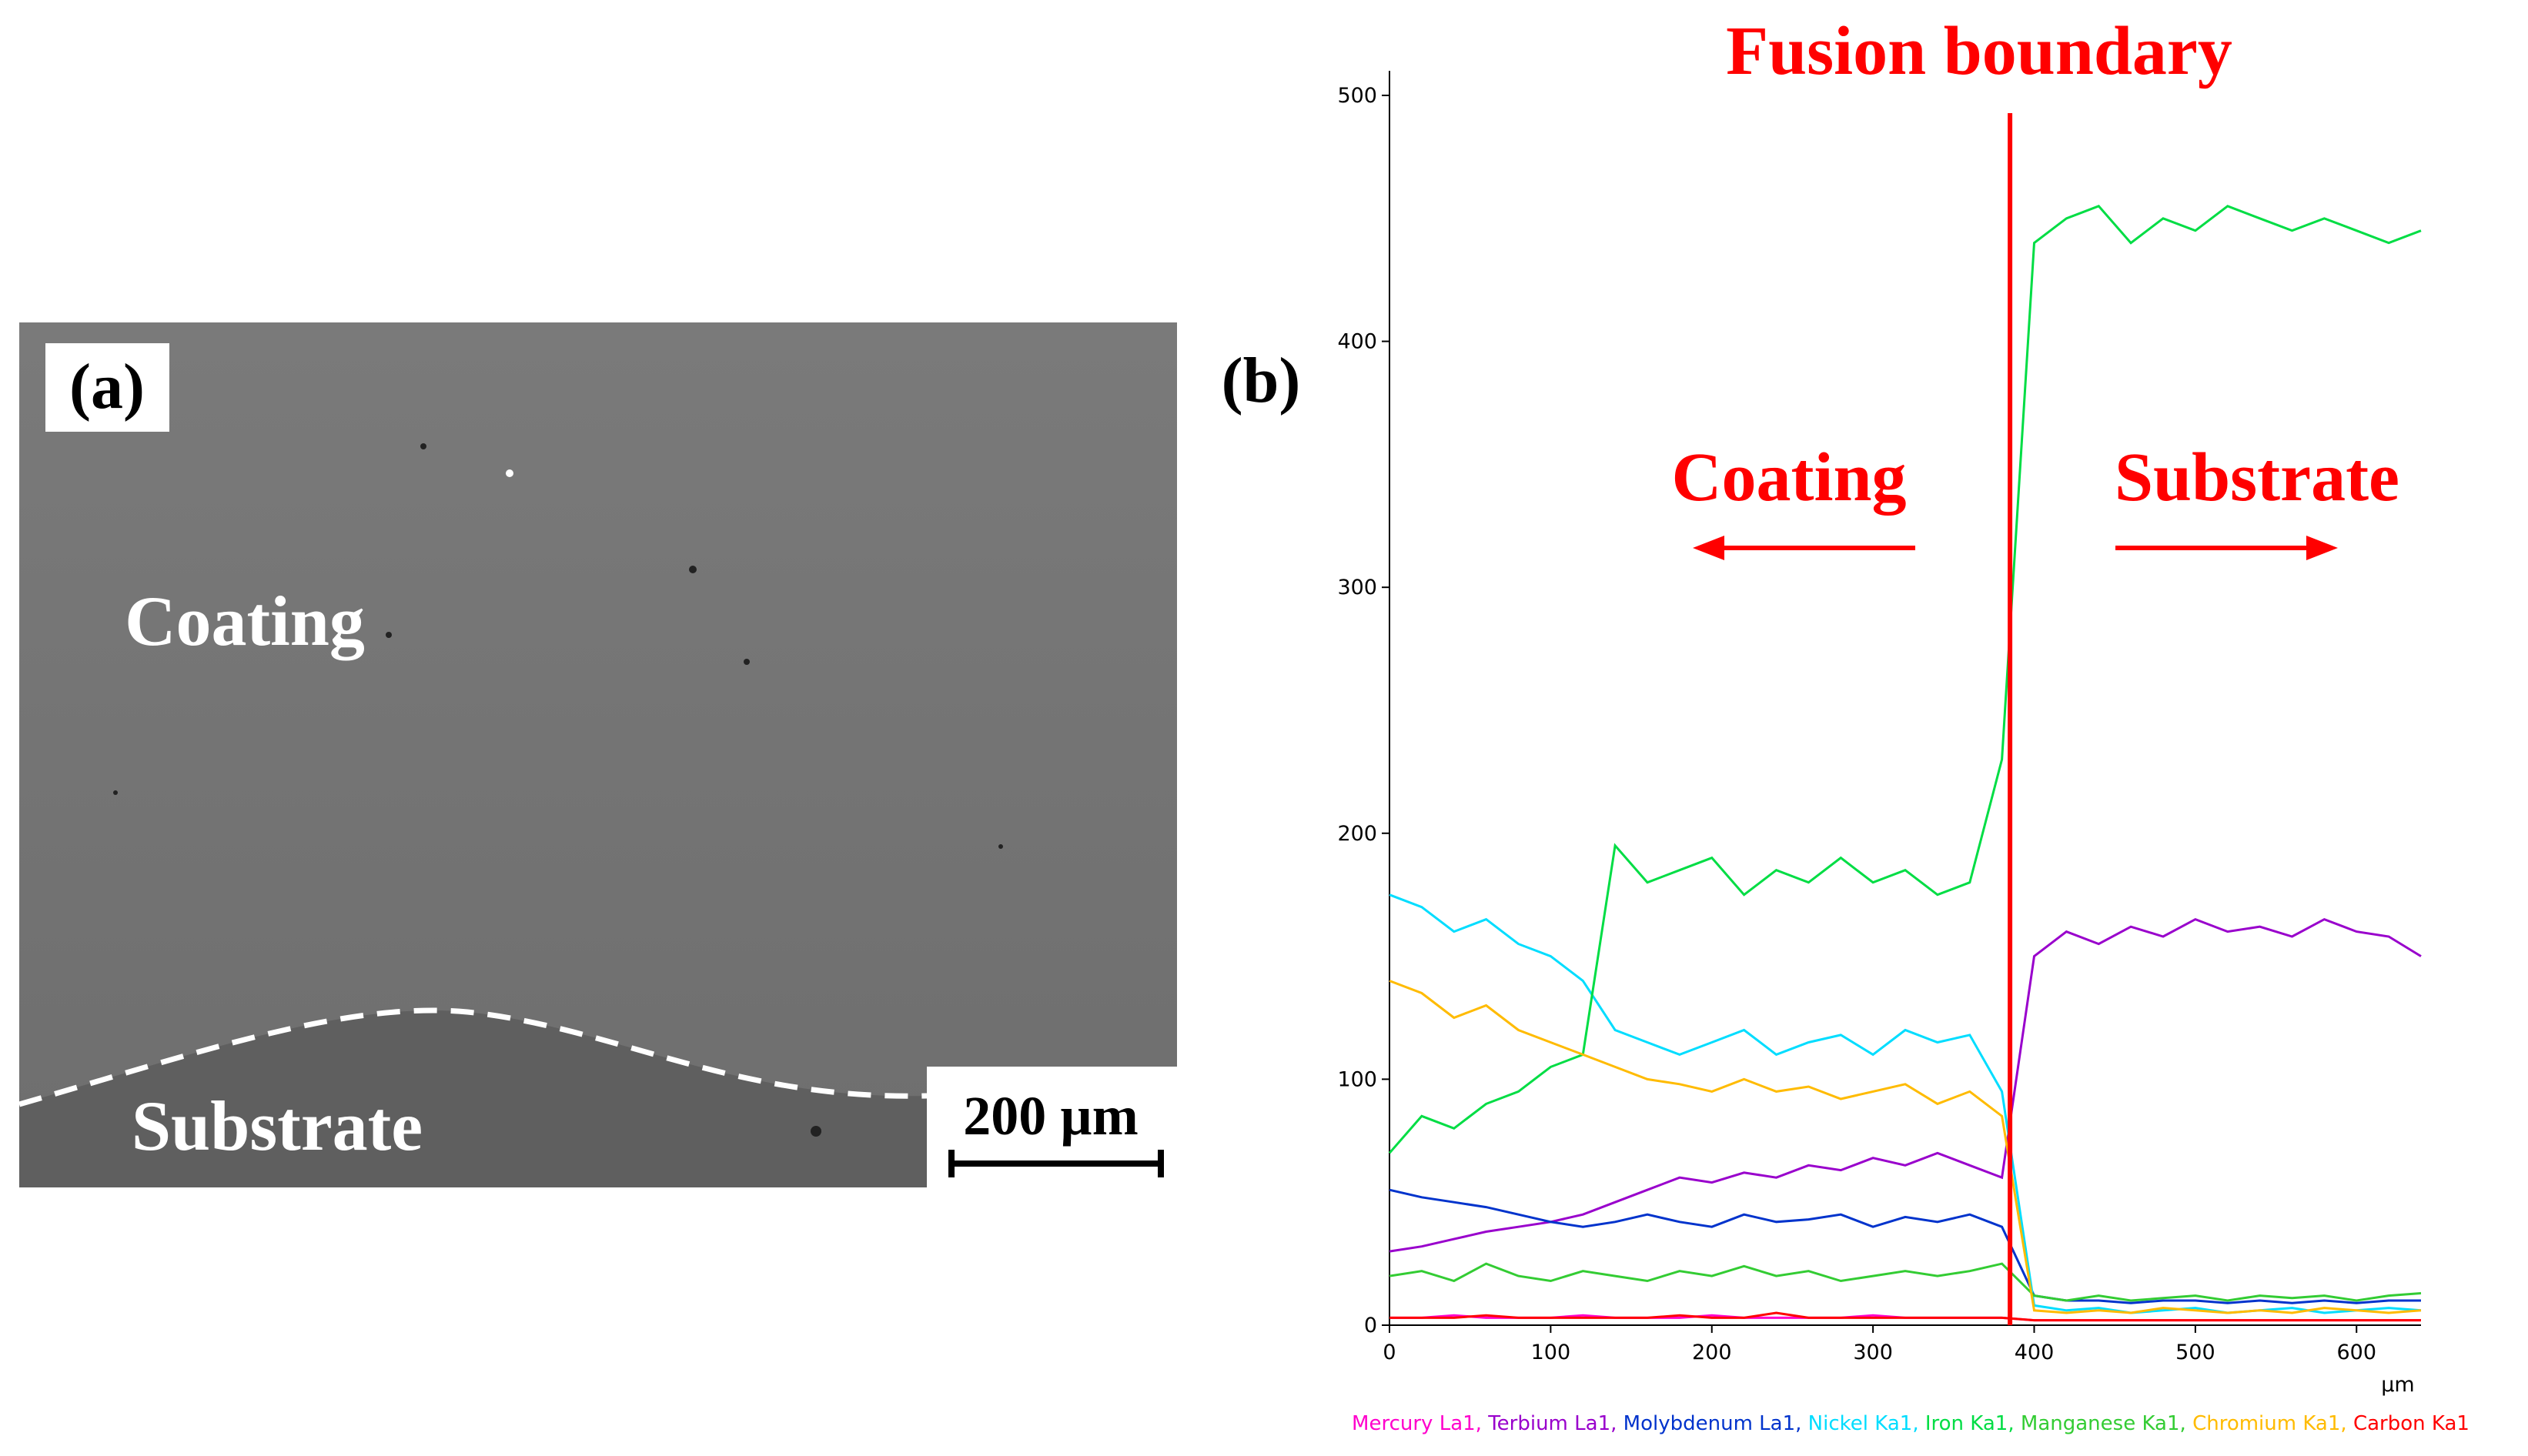  What do you see at coordinates (1414, 1423) in the screenshot?
I see `legend-entry: Mercury La1` at bounding box center [1414, 1423].